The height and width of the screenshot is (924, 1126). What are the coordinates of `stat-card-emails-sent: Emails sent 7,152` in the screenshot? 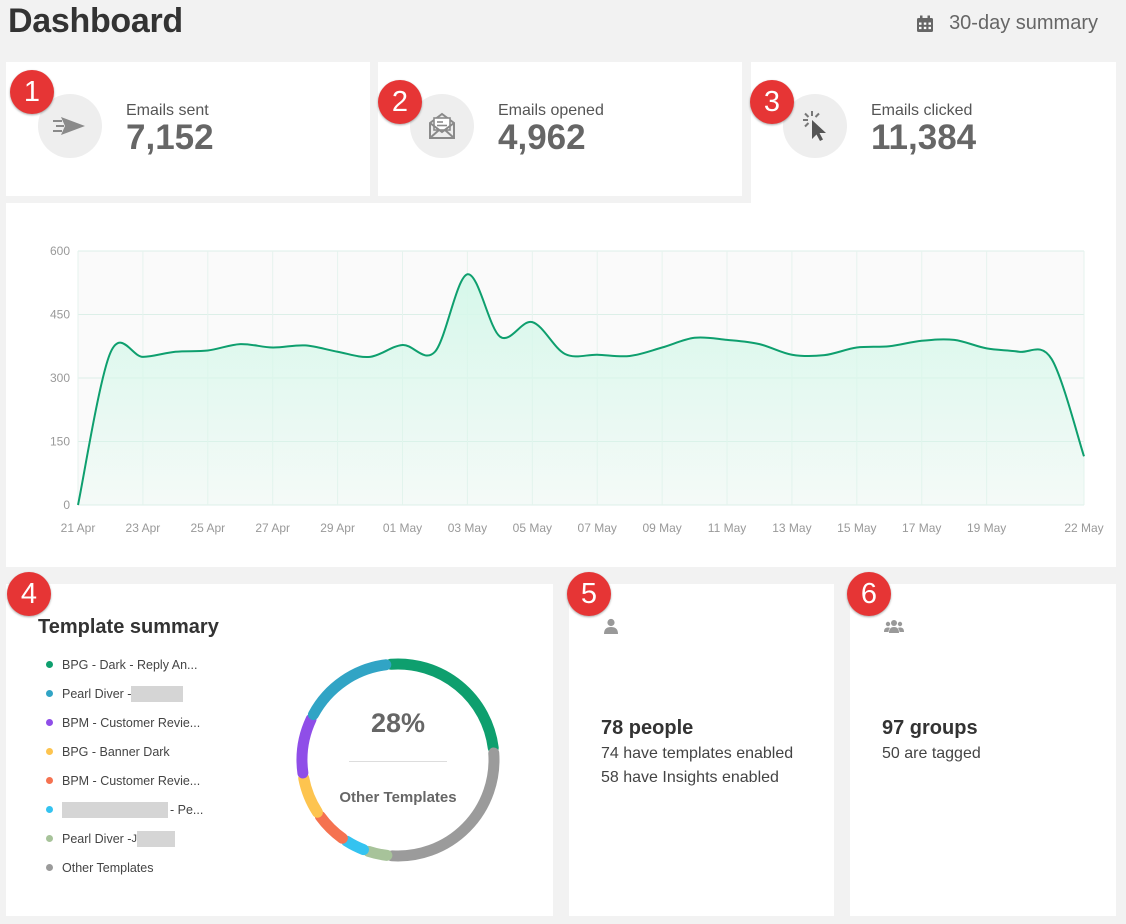 It's located at (188, 129).